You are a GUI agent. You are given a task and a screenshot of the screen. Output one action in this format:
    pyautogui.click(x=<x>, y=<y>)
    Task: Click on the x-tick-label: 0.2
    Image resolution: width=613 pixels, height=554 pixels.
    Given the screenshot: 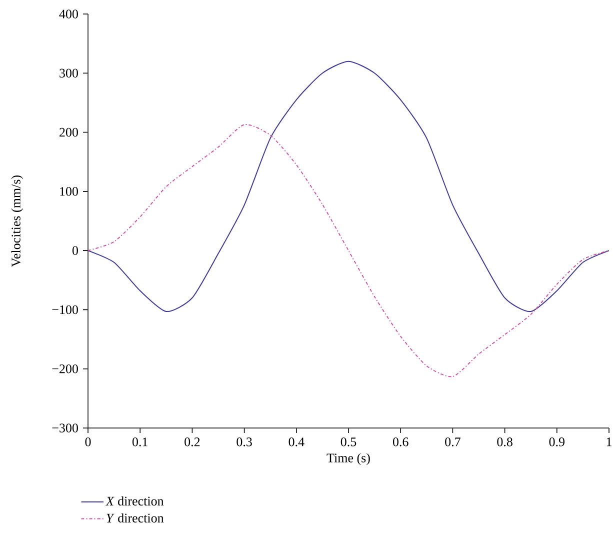 What is the action you would take?
    pyautogui.click(x=192, y=442)
    